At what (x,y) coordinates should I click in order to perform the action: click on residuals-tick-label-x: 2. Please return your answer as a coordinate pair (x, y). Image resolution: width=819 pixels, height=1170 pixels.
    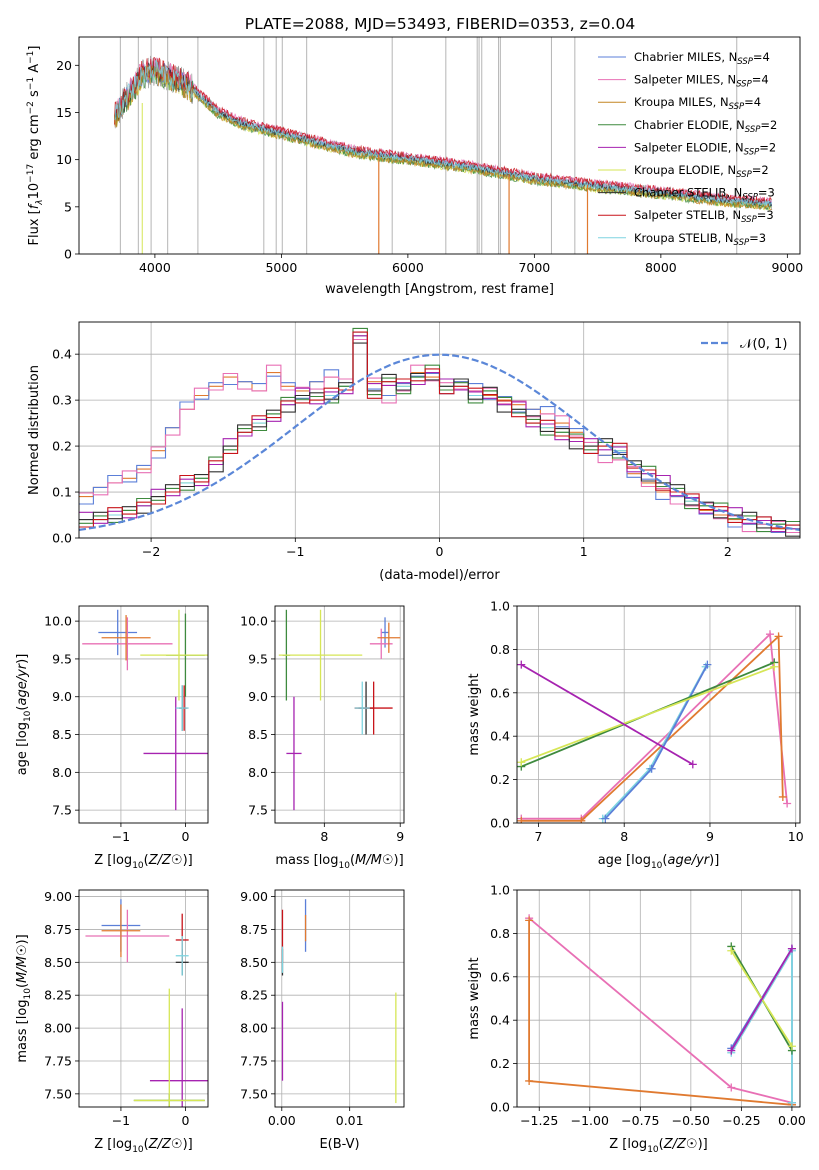
    Looking at the image, I should click on (728, 551).